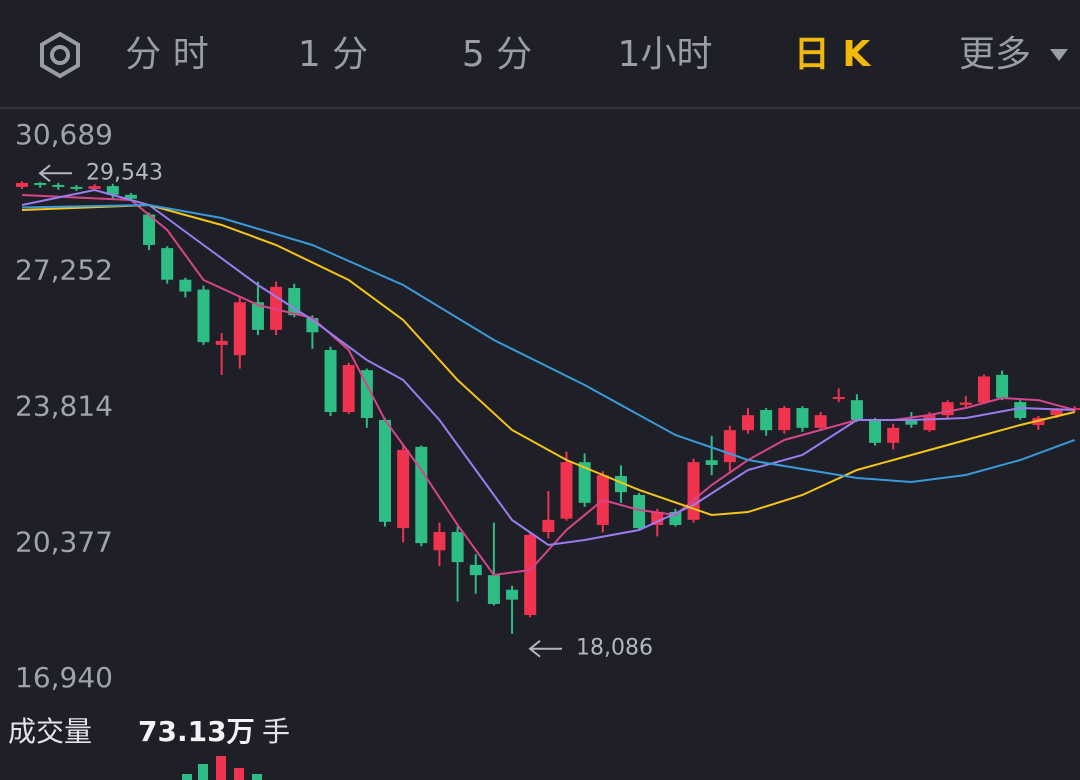  What do you see at coordinates (614, 648) in the screenshot?
I see `annotation-label: 18,086` at bounding box center [614, 648].